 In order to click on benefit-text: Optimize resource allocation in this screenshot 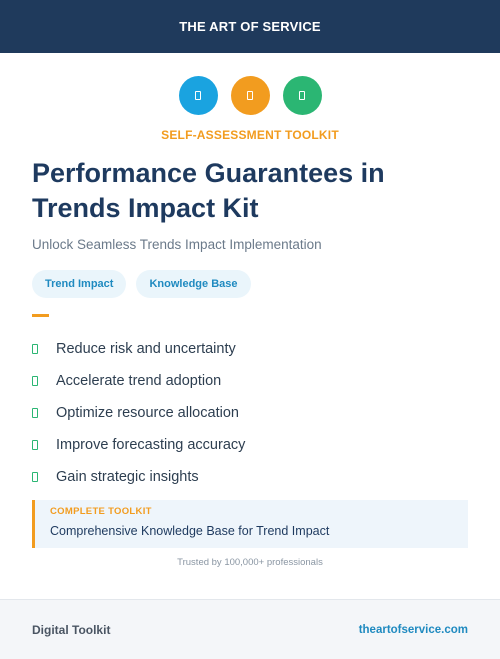, I will do `click(147, 413)`.